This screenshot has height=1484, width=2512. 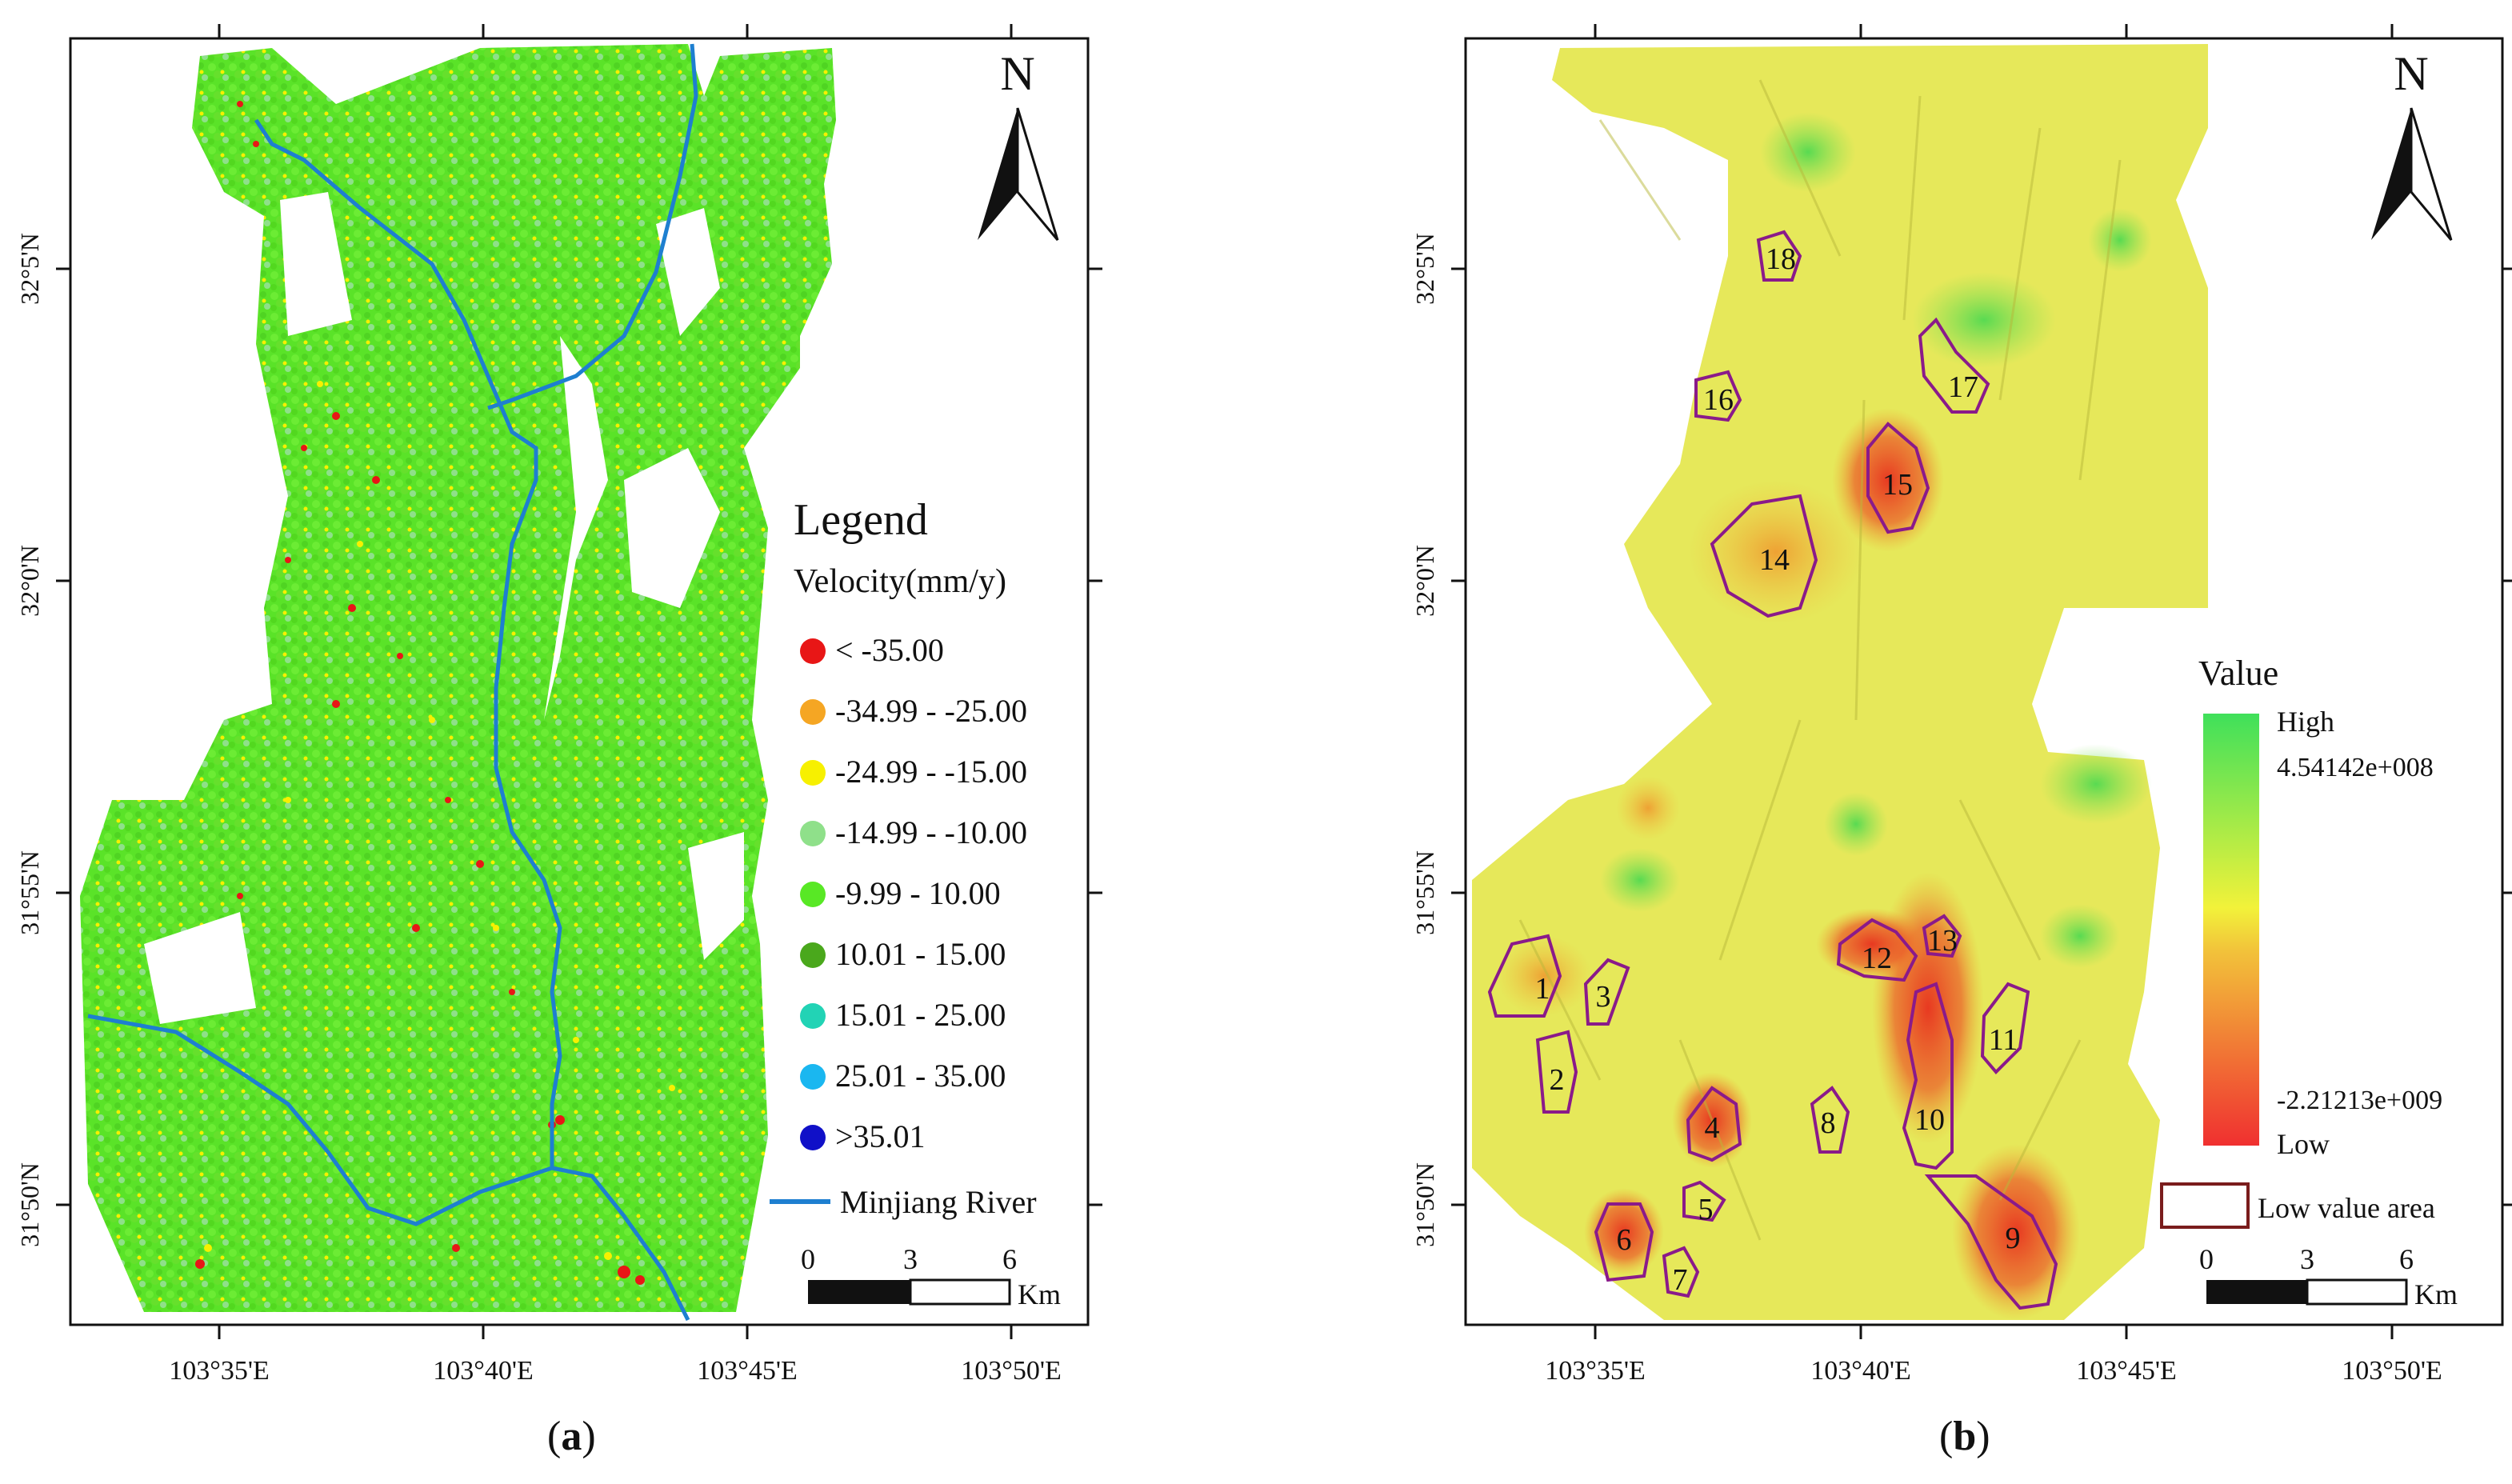 I want to click on area-number-label: 10, so click(x=1929, y=1120).